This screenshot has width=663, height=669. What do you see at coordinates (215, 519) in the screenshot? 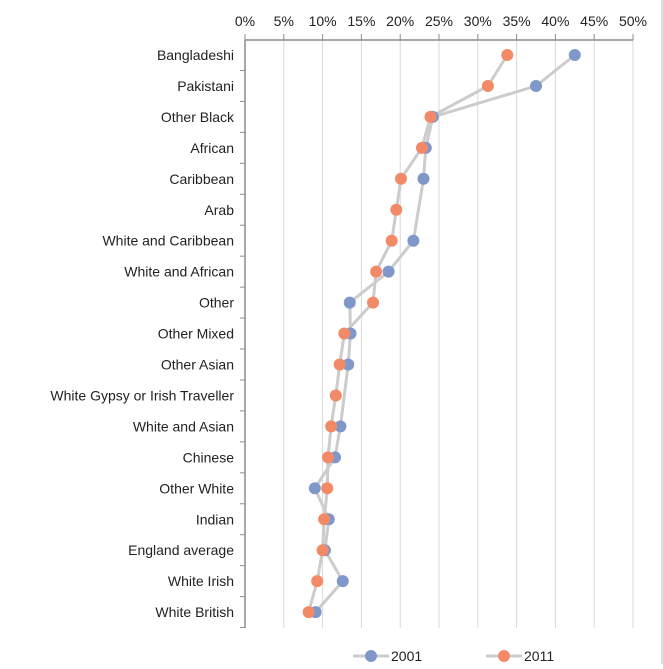
I see `category-label: Indian` at bounding box center [215, 519].